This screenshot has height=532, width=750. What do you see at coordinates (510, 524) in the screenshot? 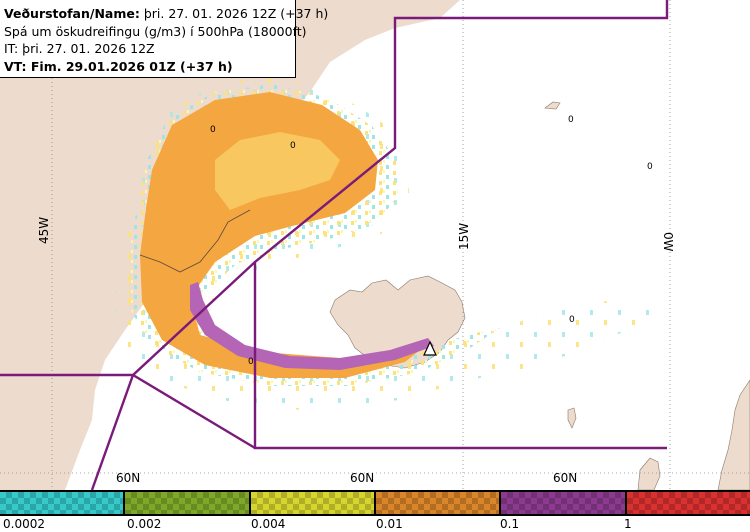
I see `legend-threshold: 0.1` at bounding box center [510, 524].